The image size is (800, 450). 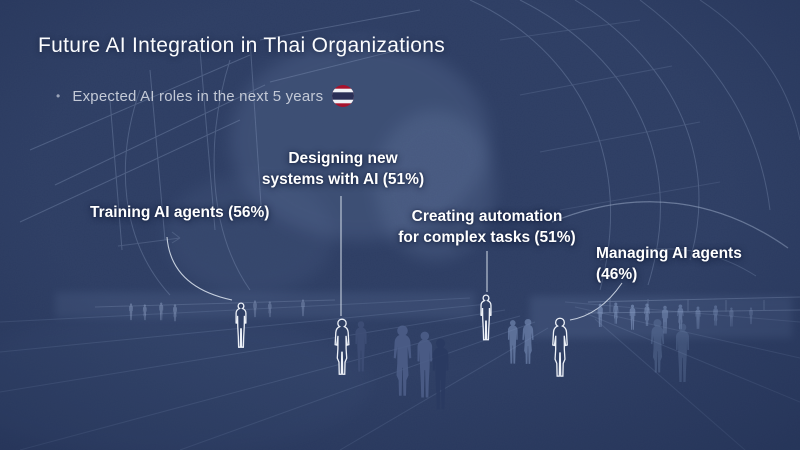 I want to click on person-figure-designing, so click(x=342, y=346).